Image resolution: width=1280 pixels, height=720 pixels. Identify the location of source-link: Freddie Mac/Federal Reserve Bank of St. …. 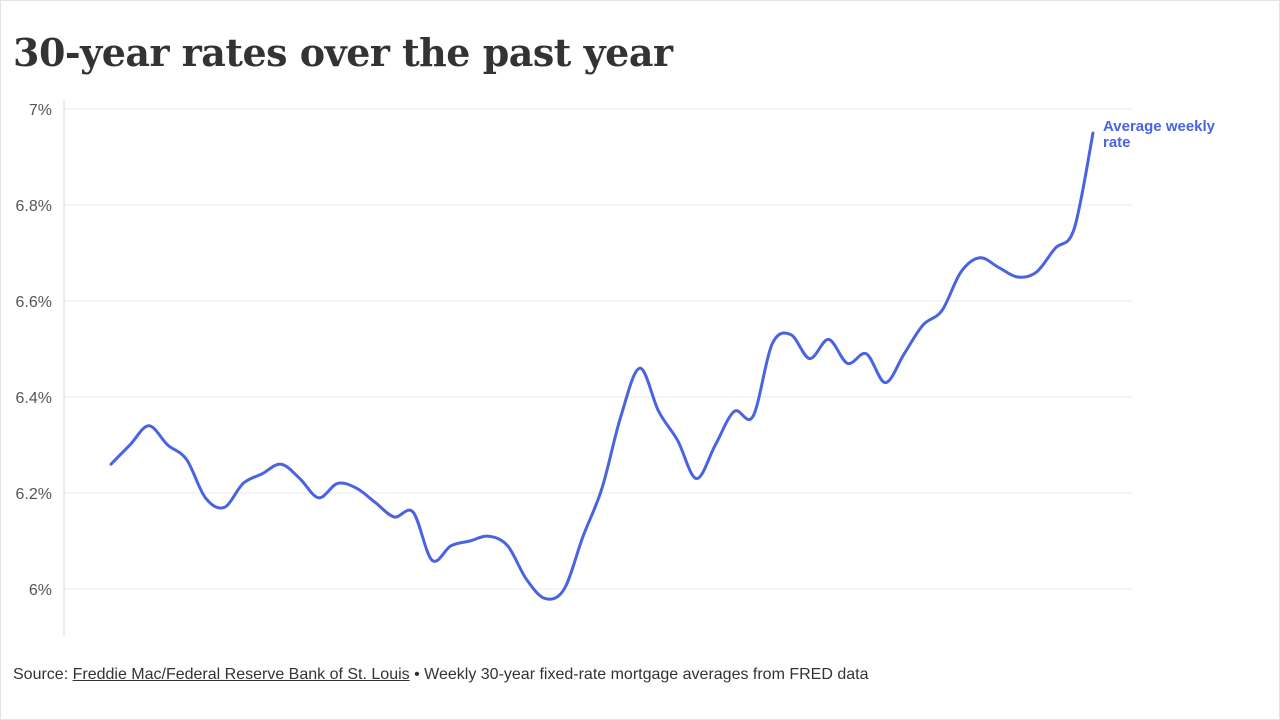
(241, 674).